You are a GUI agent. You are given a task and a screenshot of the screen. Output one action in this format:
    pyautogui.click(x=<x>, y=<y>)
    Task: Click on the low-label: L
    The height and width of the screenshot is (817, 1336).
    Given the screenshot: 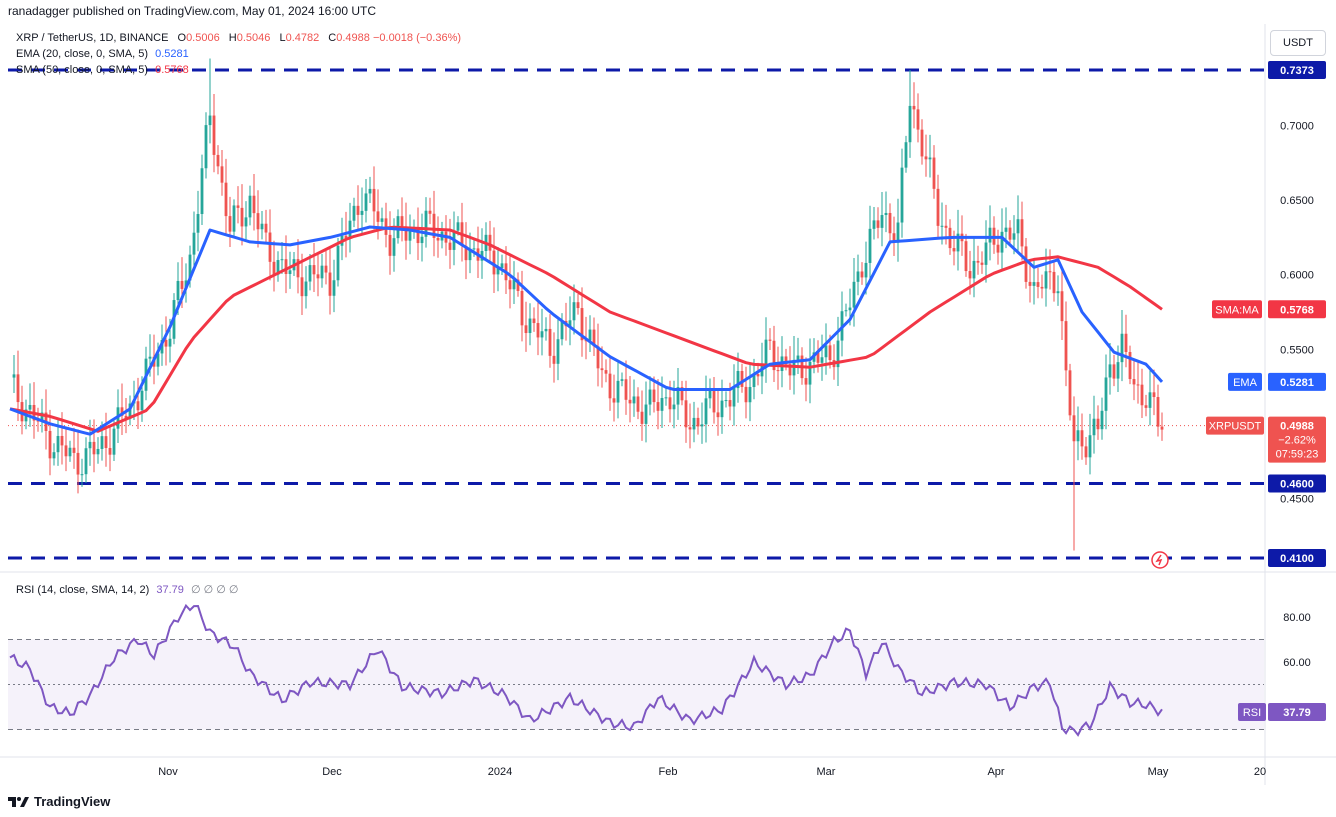 What is the action you would take?
    pyautogui.click(x=282, y=38)
    